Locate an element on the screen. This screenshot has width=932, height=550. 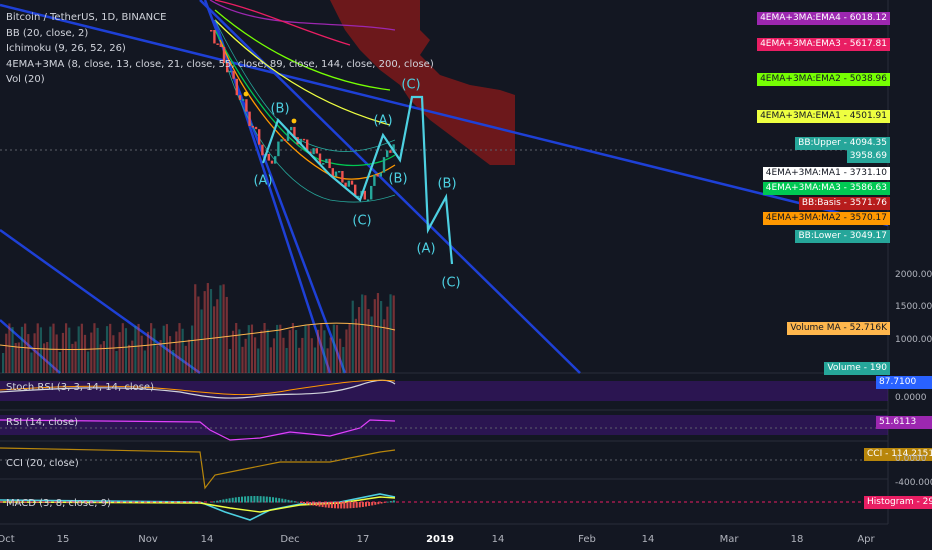
indicator-badge: Histogram - 29.8346 is located at coordinates (898, 502).